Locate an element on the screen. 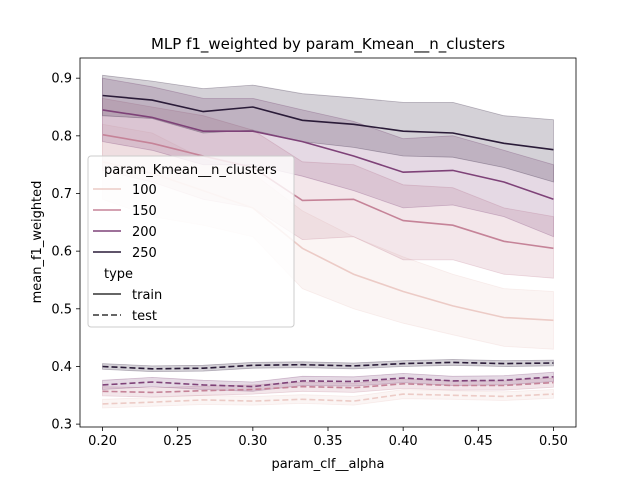 Image resolution: width=640 pixels, height=480 pixels. legend-label-100: 100 is located at coordinates (144, 190).